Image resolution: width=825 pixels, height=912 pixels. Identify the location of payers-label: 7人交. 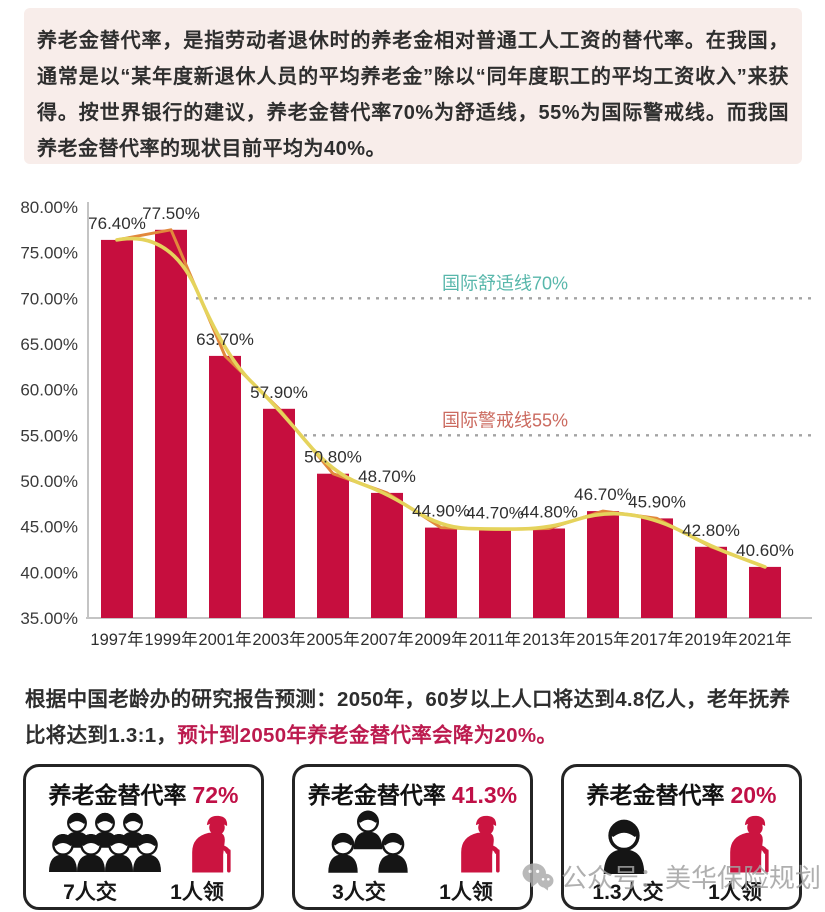
(90, 892).